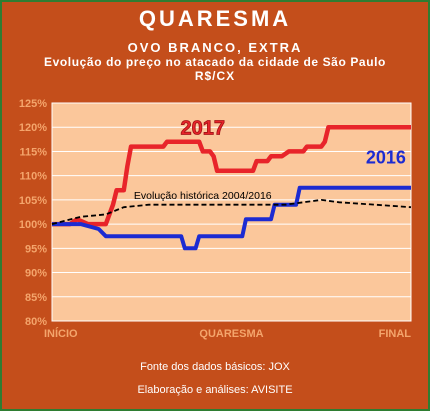 The image size is (430, 411). Describe the element at coordinates (33, 104) in the screenshot. I see `y-tick-label: 125%` at that location.